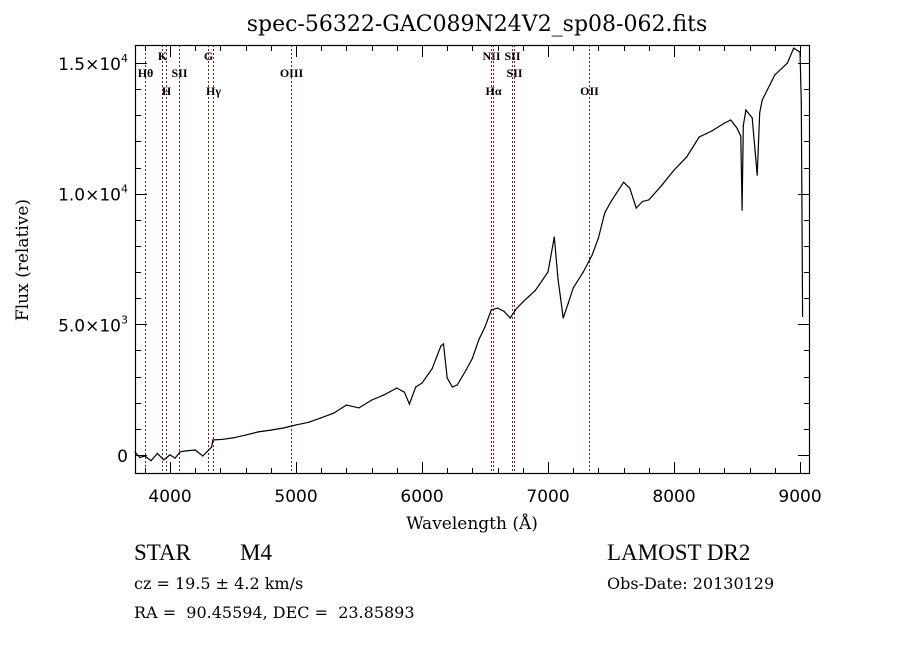 Image resolution: width=900 pixels, height=649 pixels. I want to click on x-tick-label: 9000, so click(799, 497).